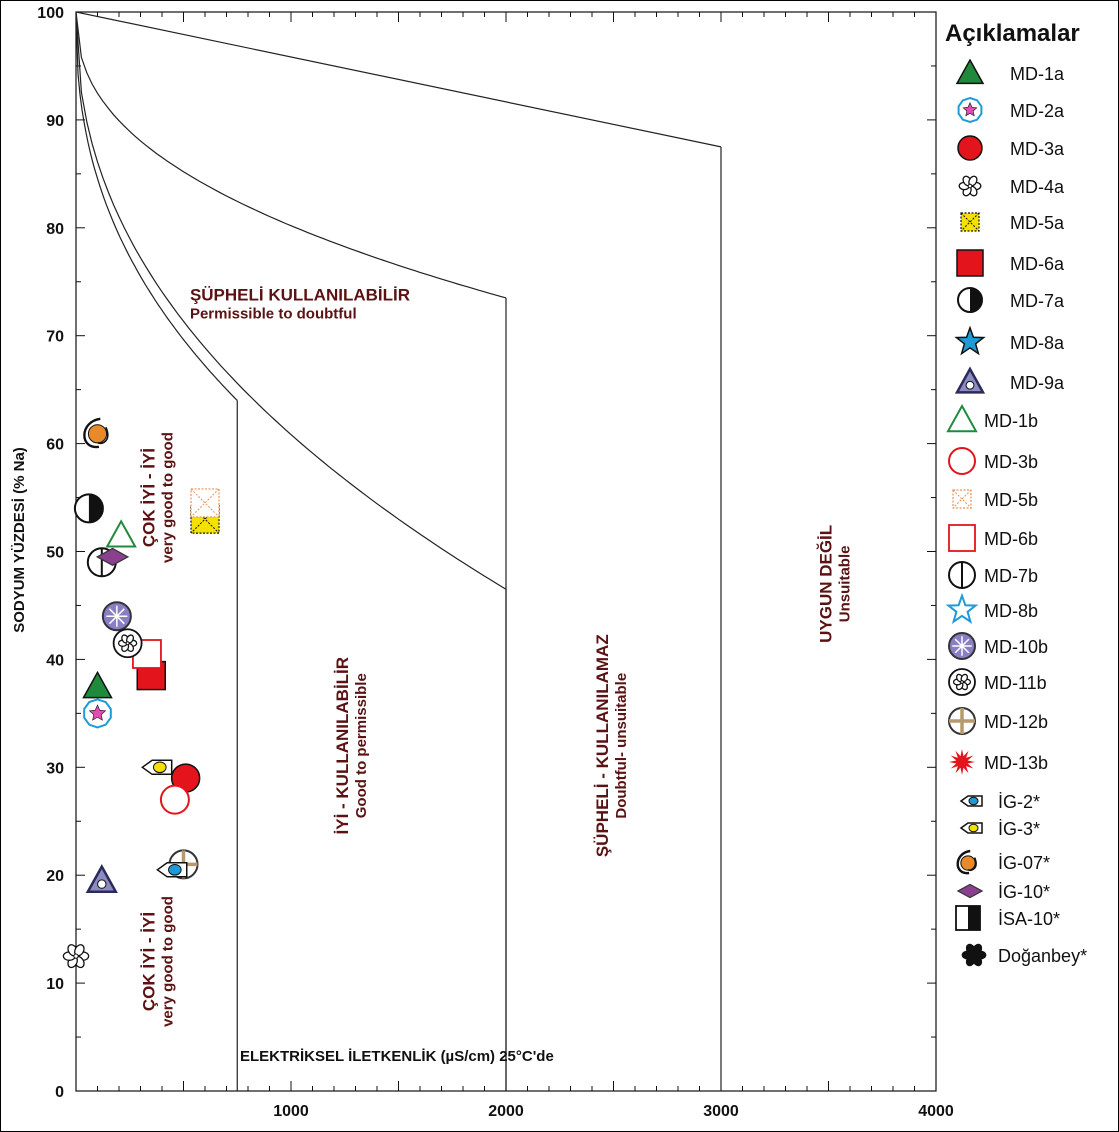 This screenshot has height=1132, width=1119. Describe the element at coordinates (992, 418) in the screenshot. I see `legend-item-md-1b: MD-1b` at that location.